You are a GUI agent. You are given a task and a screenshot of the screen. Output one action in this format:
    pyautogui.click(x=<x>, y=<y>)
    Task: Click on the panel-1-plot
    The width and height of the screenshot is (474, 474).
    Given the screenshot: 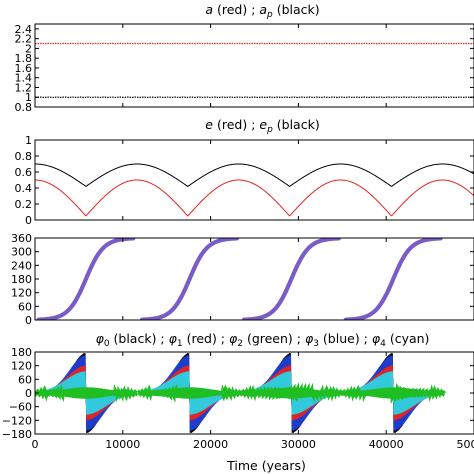 What is the action you would take?
    pyautogui.click(x=254, y=190)
    